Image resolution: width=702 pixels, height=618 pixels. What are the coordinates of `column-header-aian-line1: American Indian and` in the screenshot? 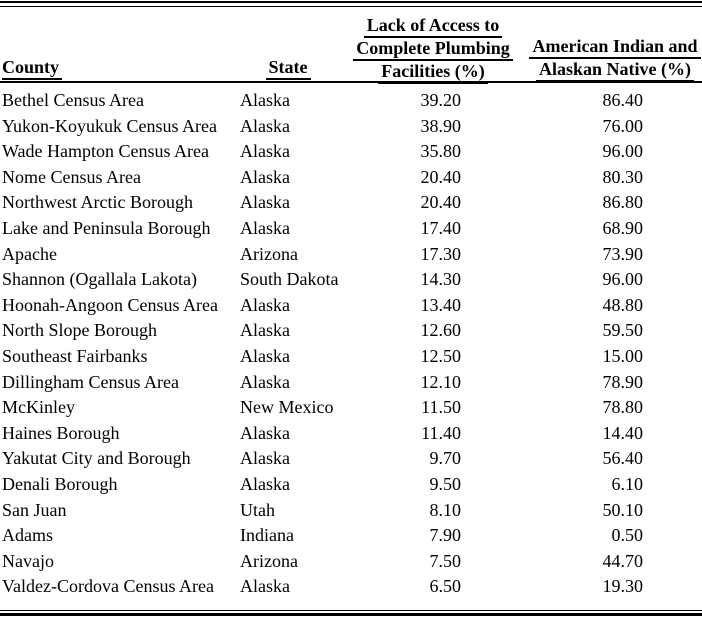 It's located at (615, 47).